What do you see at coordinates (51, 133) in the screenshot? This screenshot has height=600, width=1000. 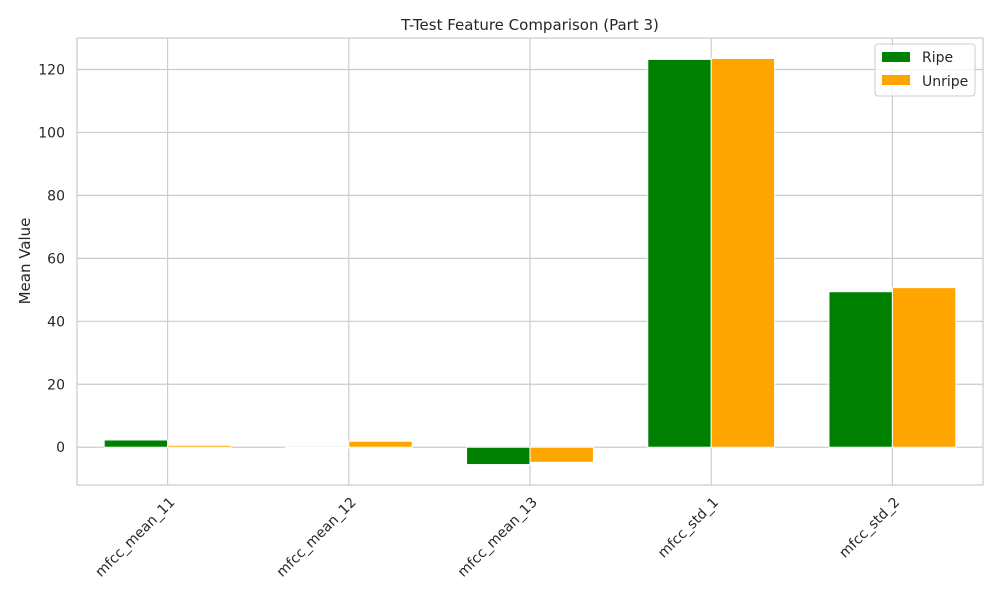 I see `y-tick-label: 100` at bounding box center [51, 133].